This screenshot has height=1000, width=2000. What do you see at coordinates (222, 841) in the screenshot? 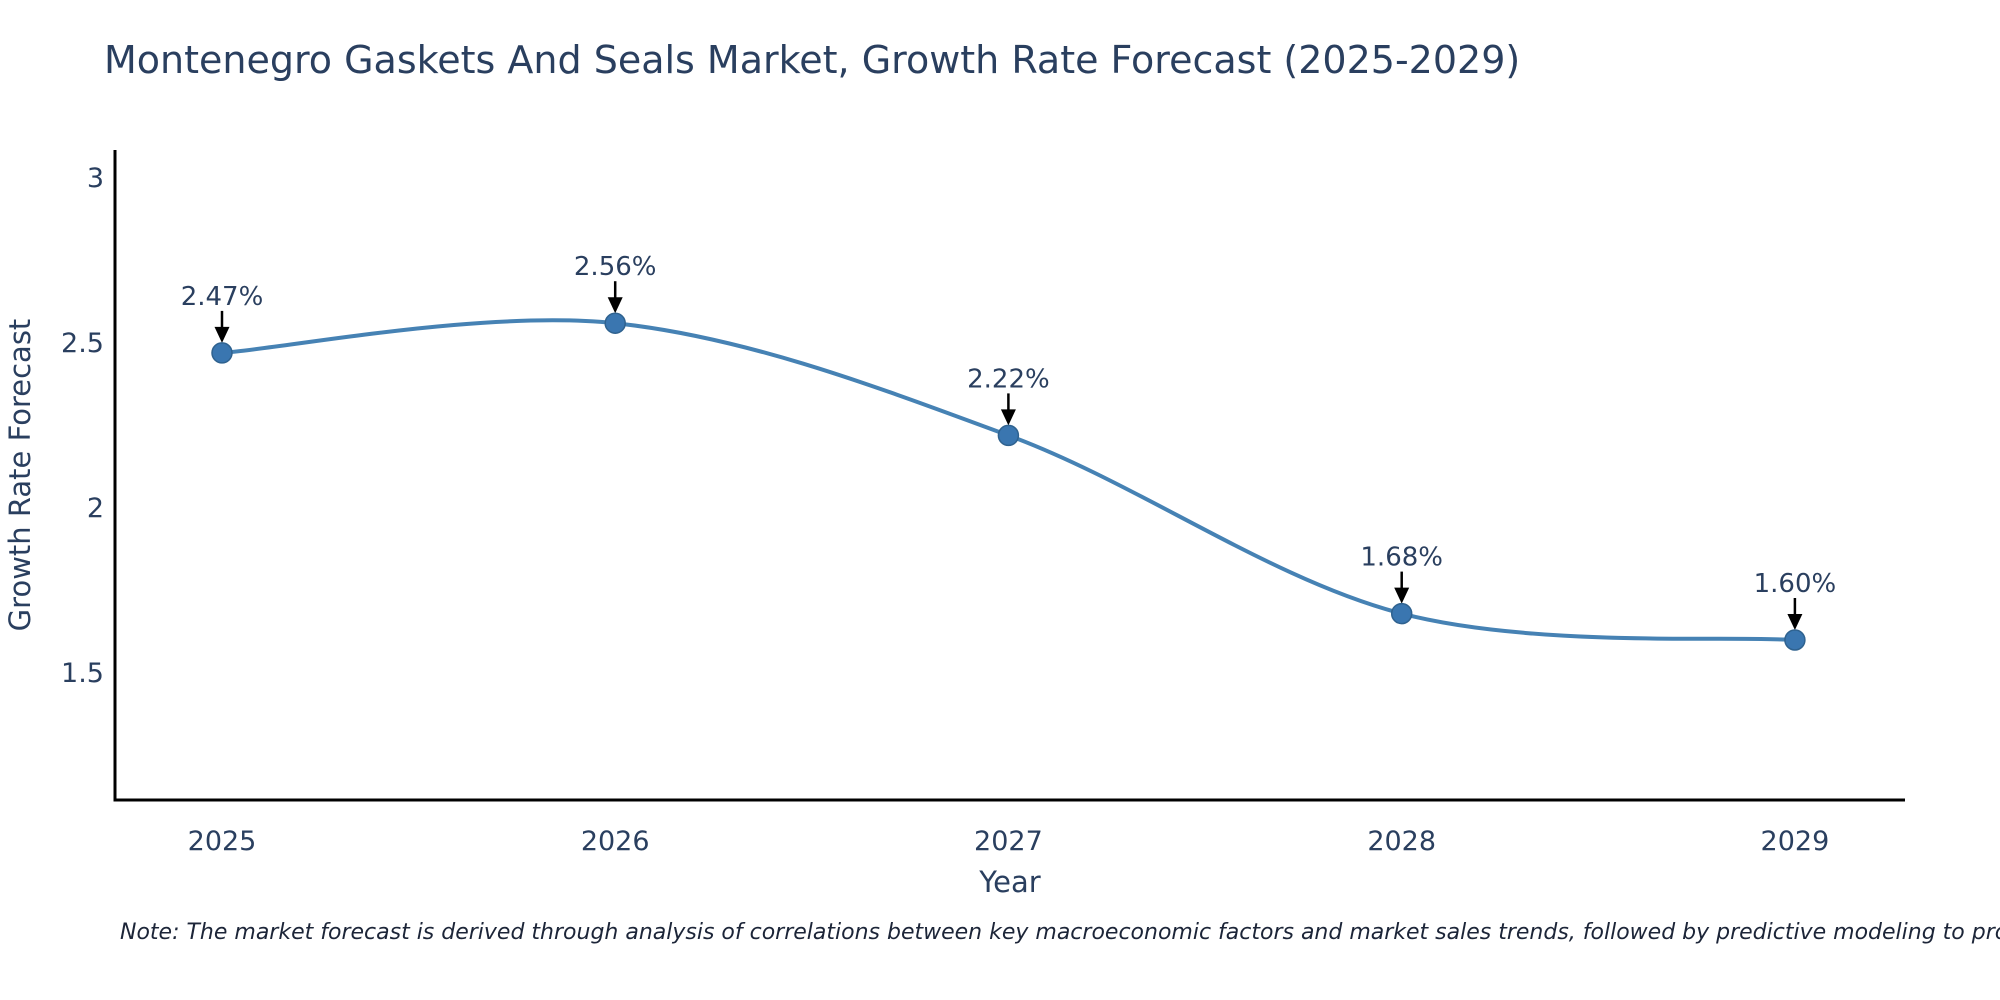
I see `x-tick-label: 2025` at bounding box center [222, 841].